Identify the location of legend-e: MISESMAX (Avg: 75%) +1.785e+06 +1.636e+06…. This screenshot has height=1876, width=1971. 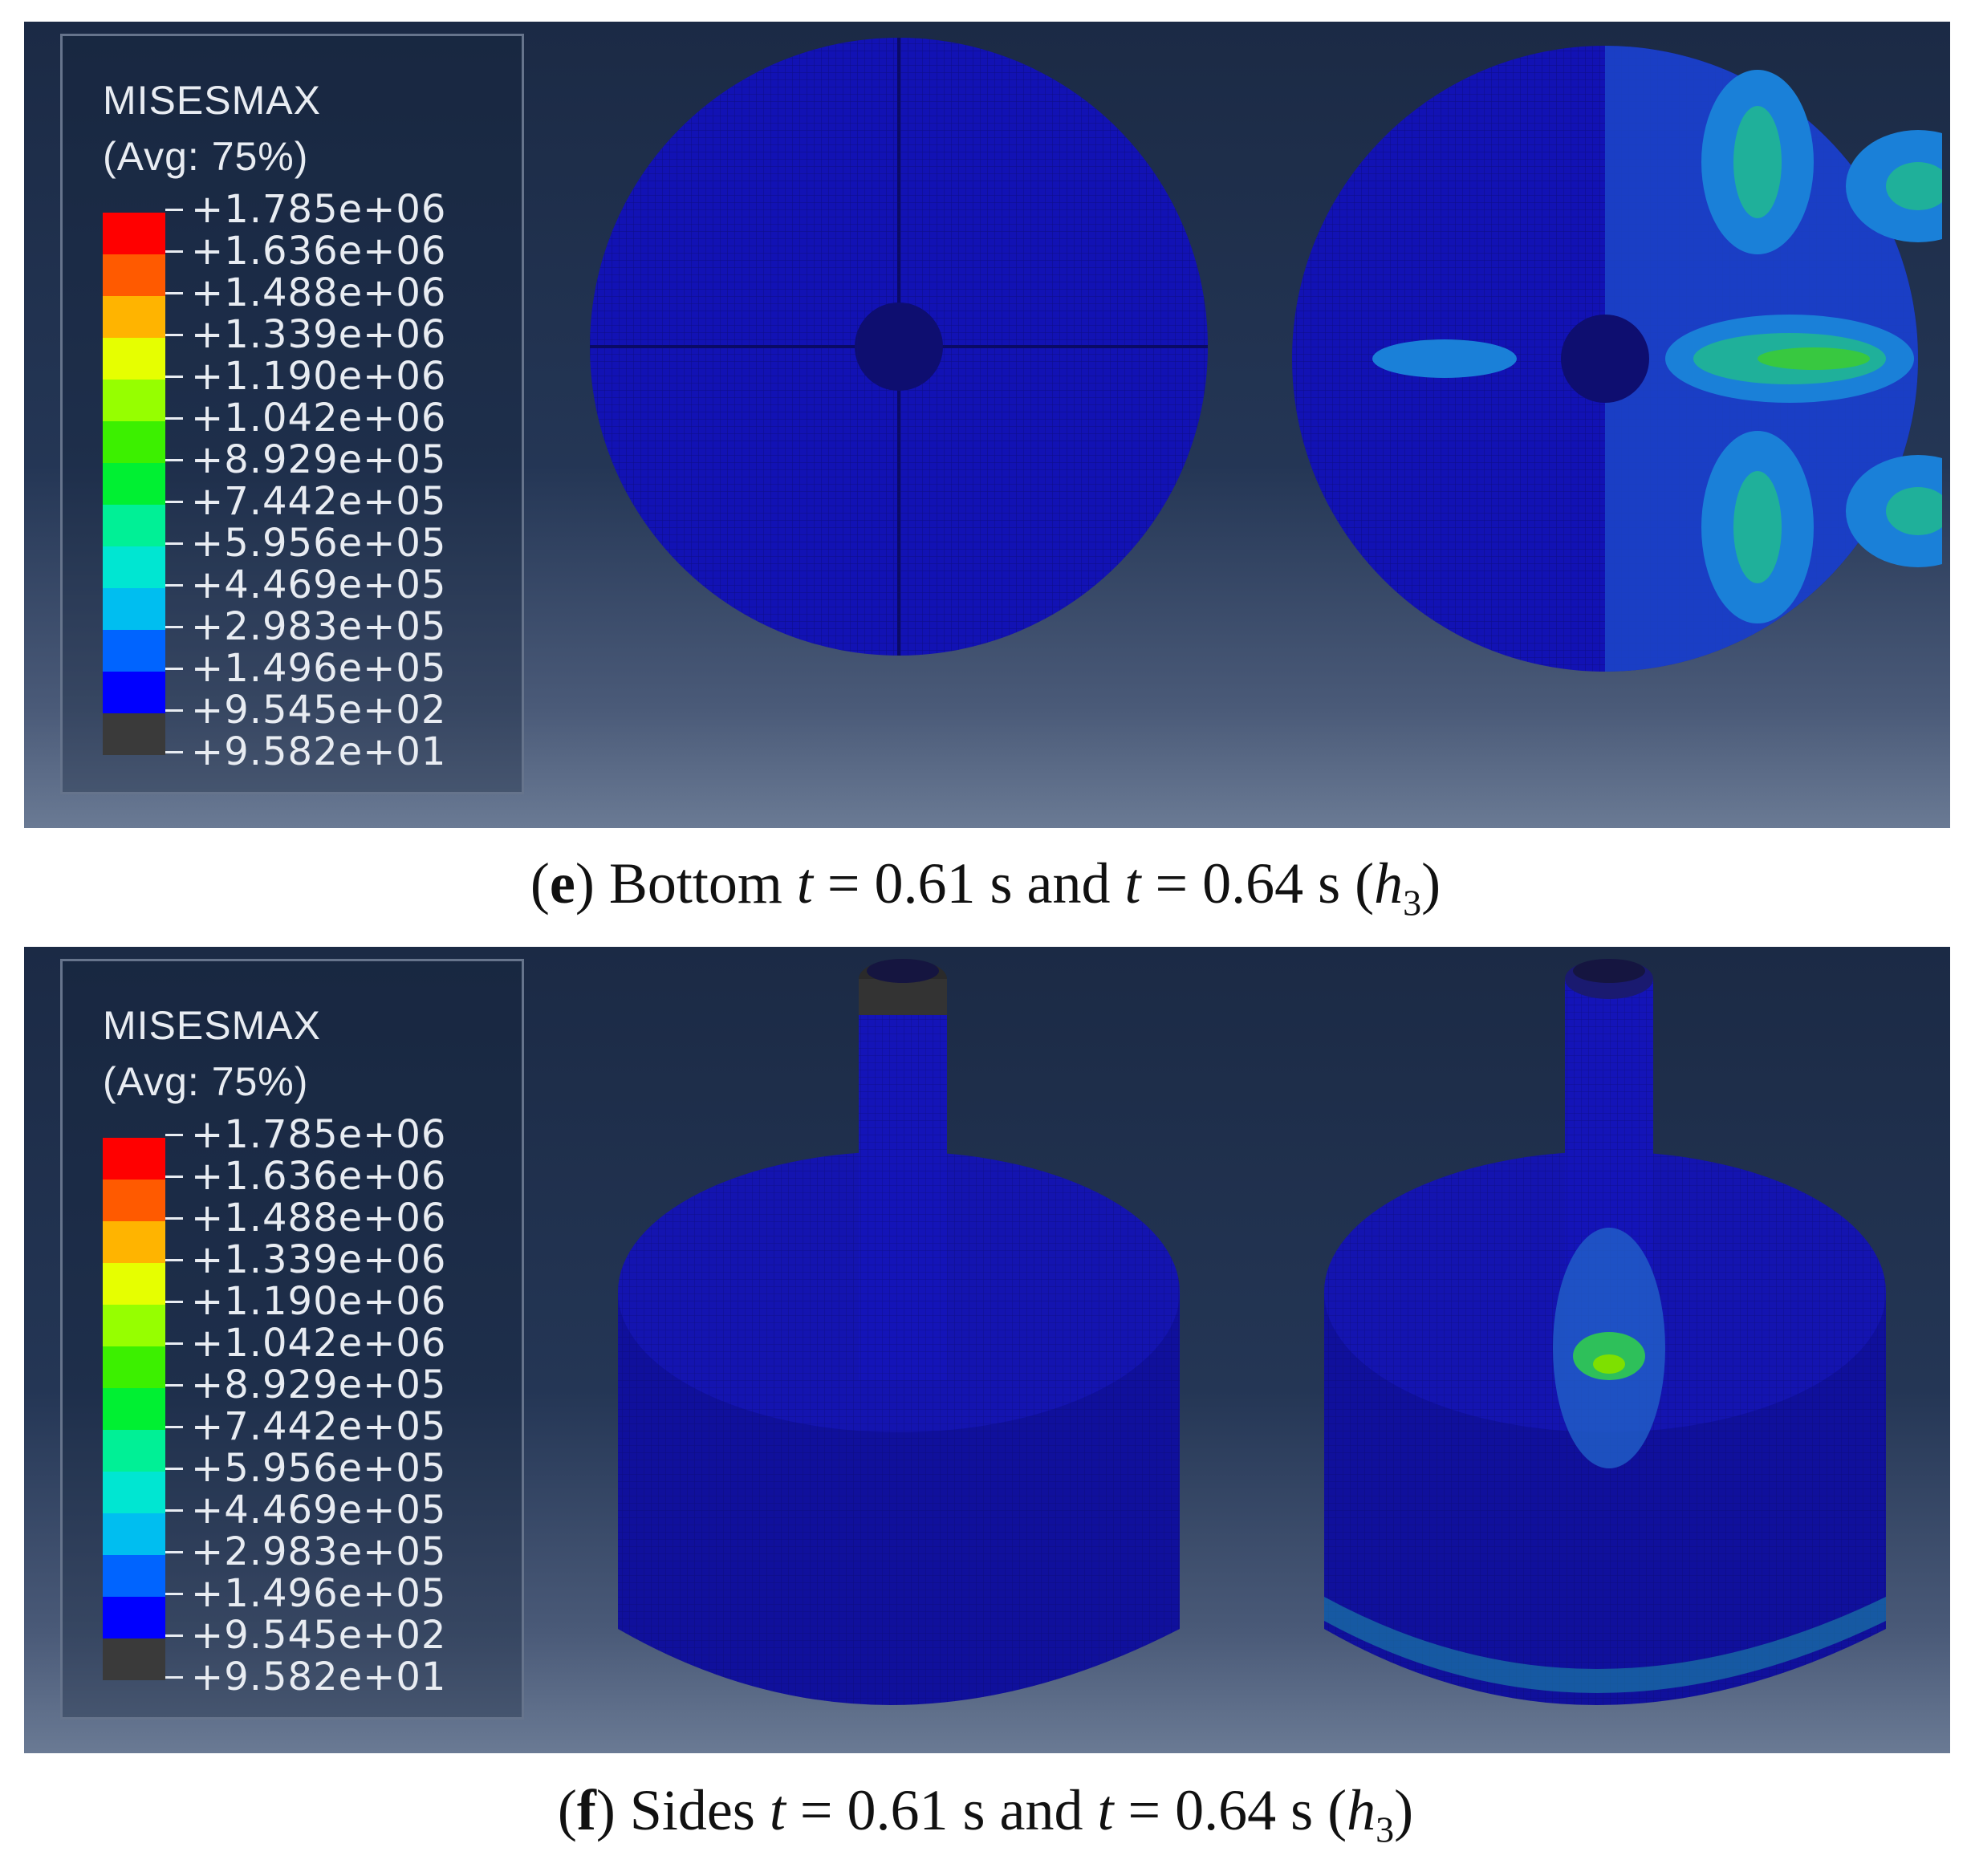
(292, 414).